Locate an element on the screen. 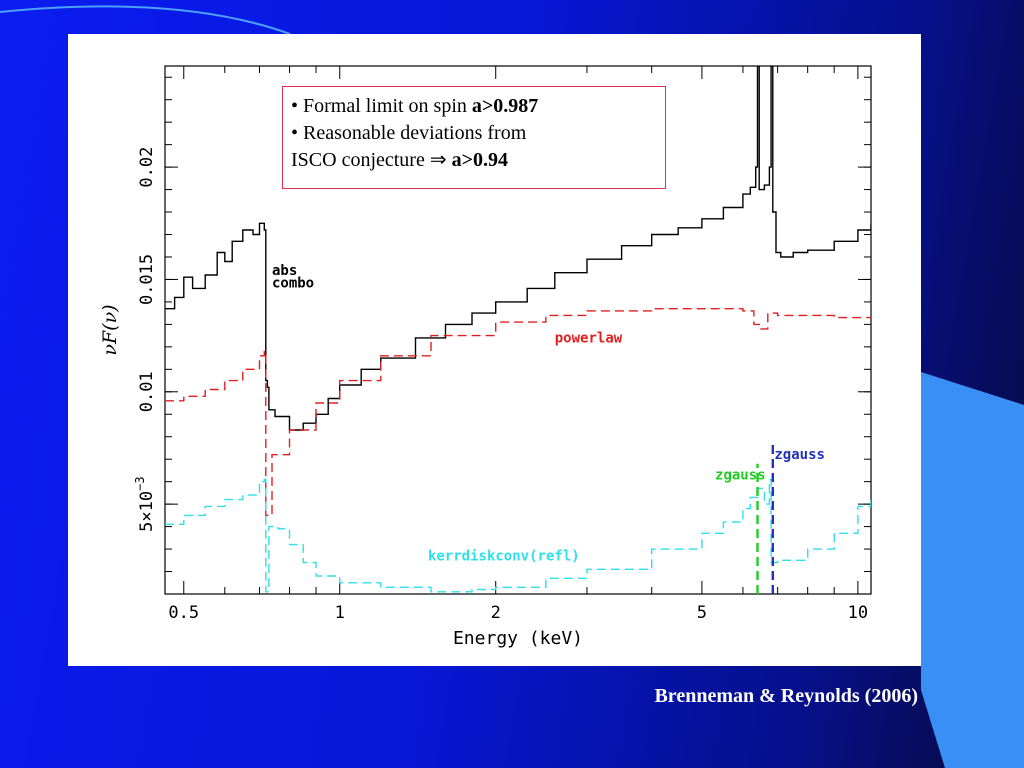 This screenshot has width=1024, height=768. citation-caption: Brenneman & Reynolds (2006) is located at coordinates (786, 696).